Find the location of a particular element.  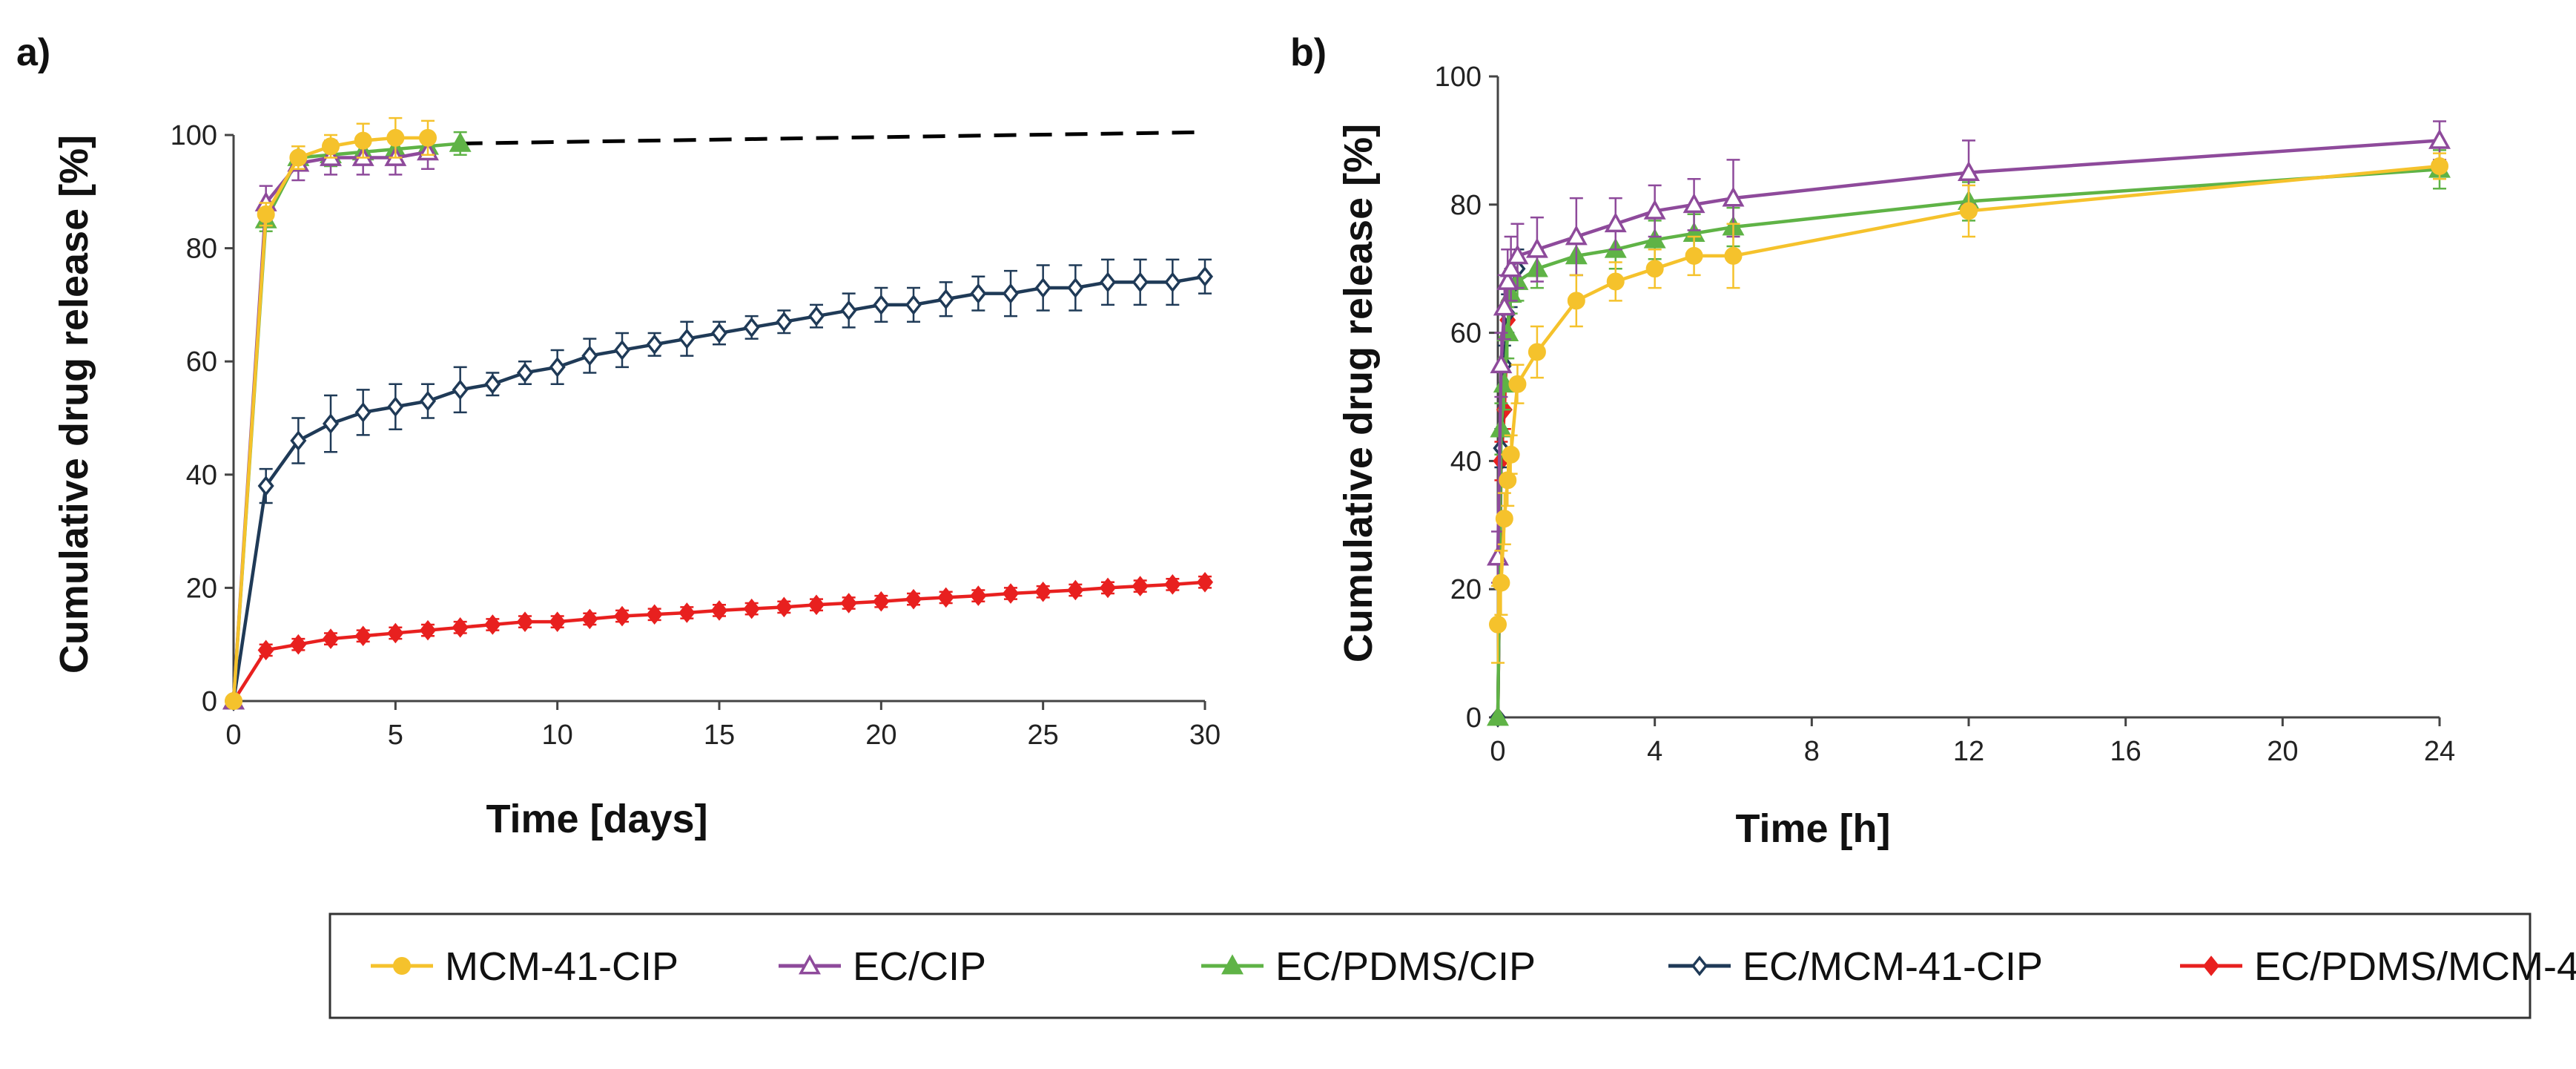

legend-label: EC/CIP is located at coordinates (919, 967).